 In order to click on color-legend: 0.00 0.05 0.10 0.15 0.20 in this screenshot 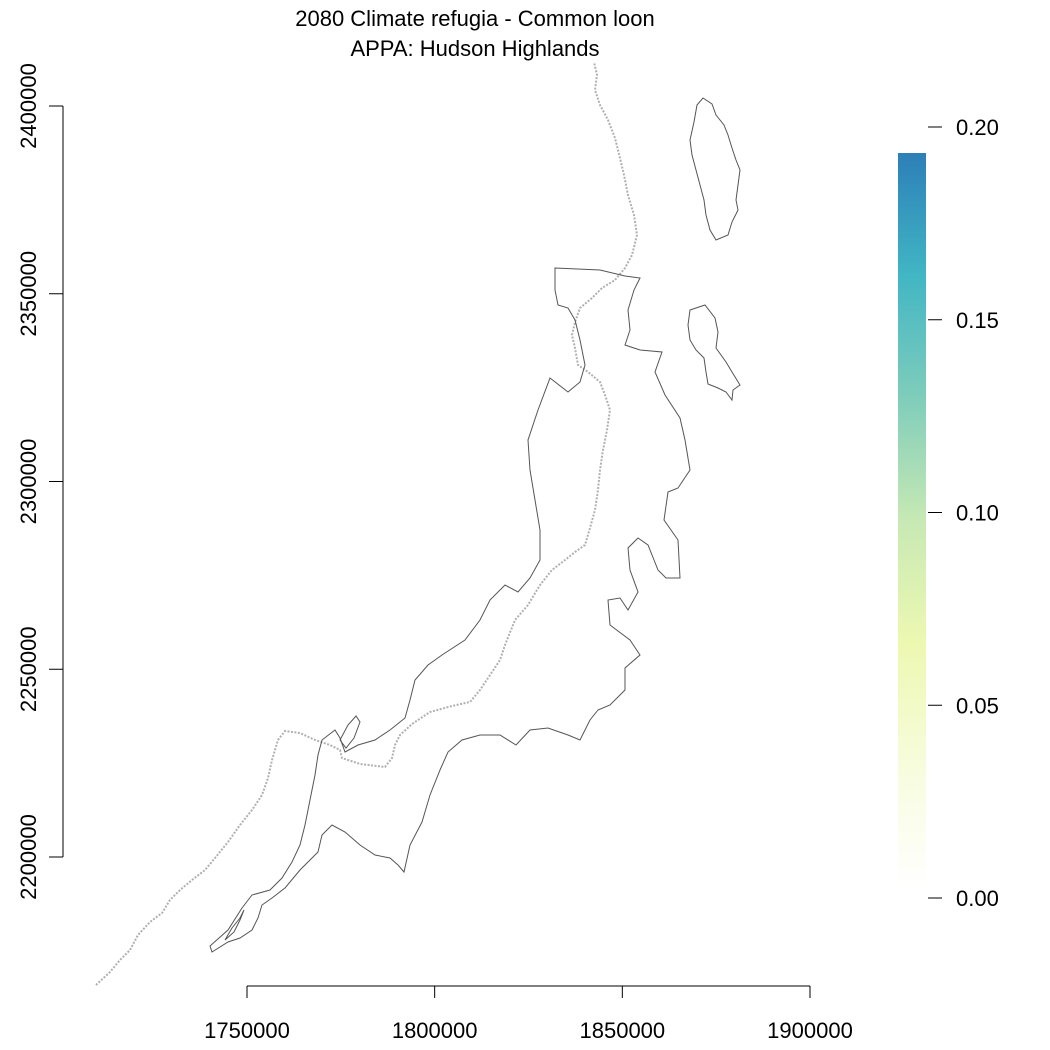, I will do `click(948, 513)`.